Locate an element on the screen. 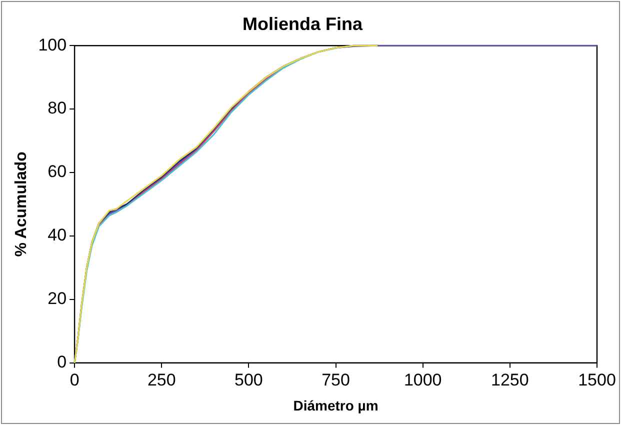 This screenshot has height=425, width=621. y-tick-label: 60 is located at coordinates (57, 172).